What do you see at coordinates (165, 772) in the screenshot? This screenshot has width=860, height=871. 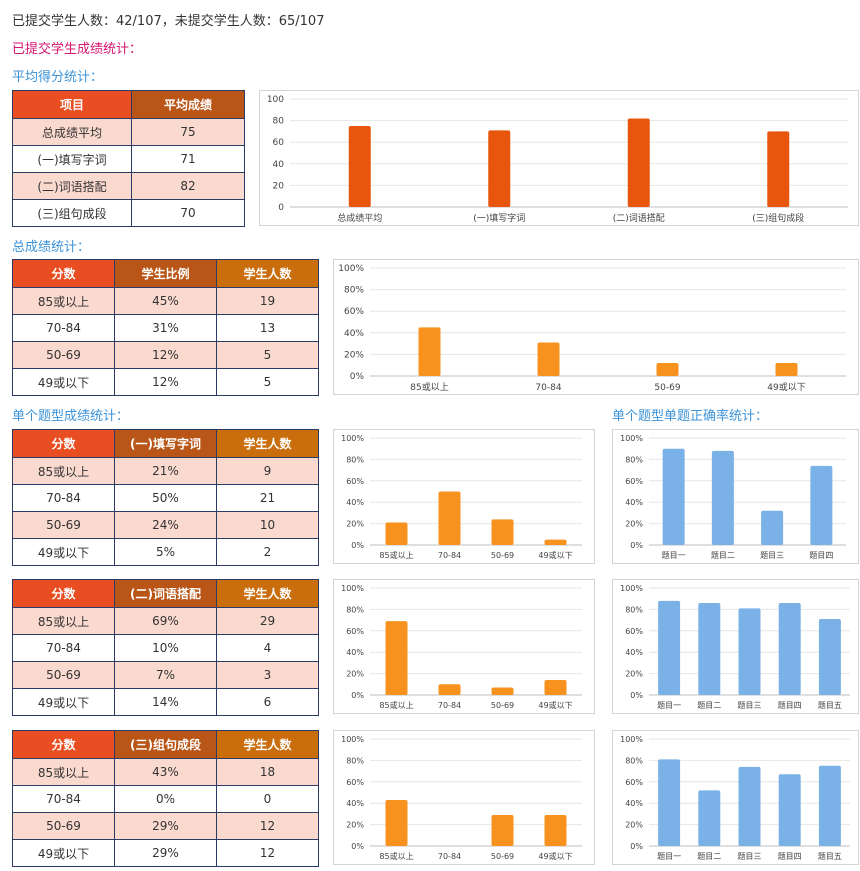 I see `table-row: 85或以上 43% 18` at bounding box center [165, 772].